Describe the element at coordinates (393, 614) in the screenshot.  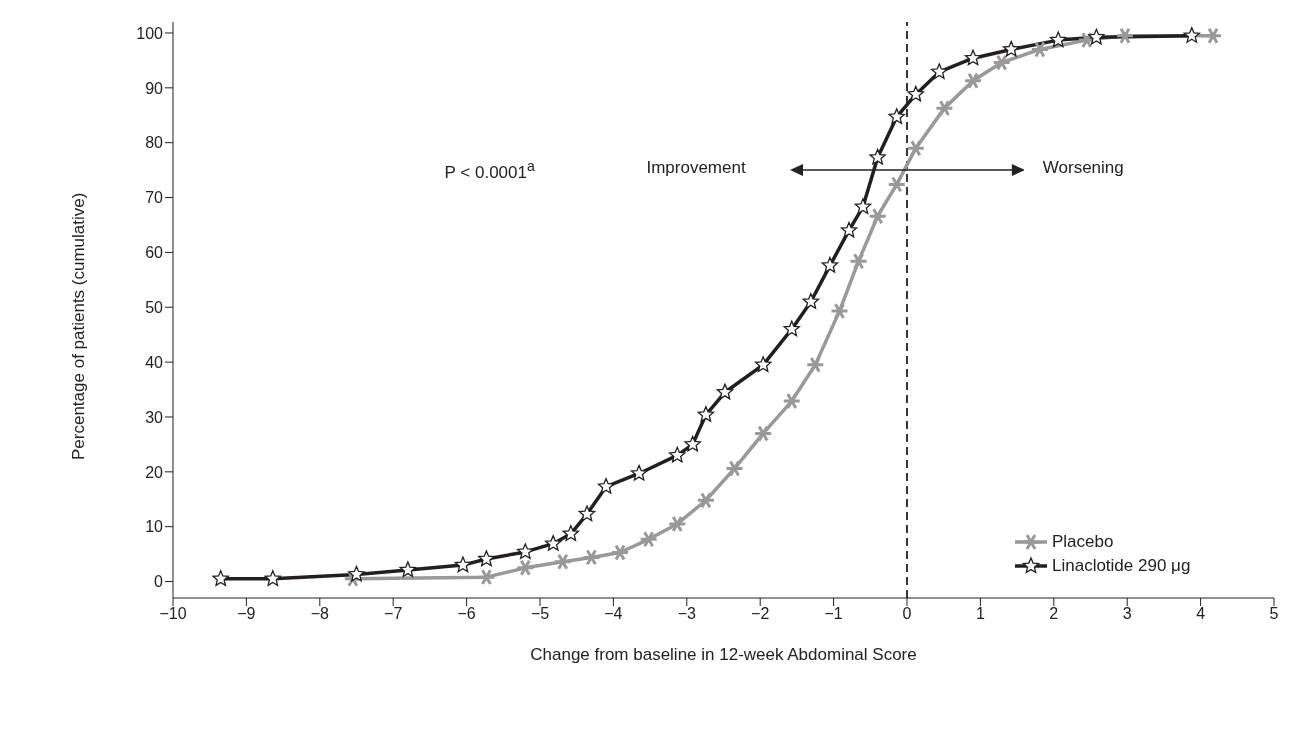
I see `x-tick-label: −7` at that location.